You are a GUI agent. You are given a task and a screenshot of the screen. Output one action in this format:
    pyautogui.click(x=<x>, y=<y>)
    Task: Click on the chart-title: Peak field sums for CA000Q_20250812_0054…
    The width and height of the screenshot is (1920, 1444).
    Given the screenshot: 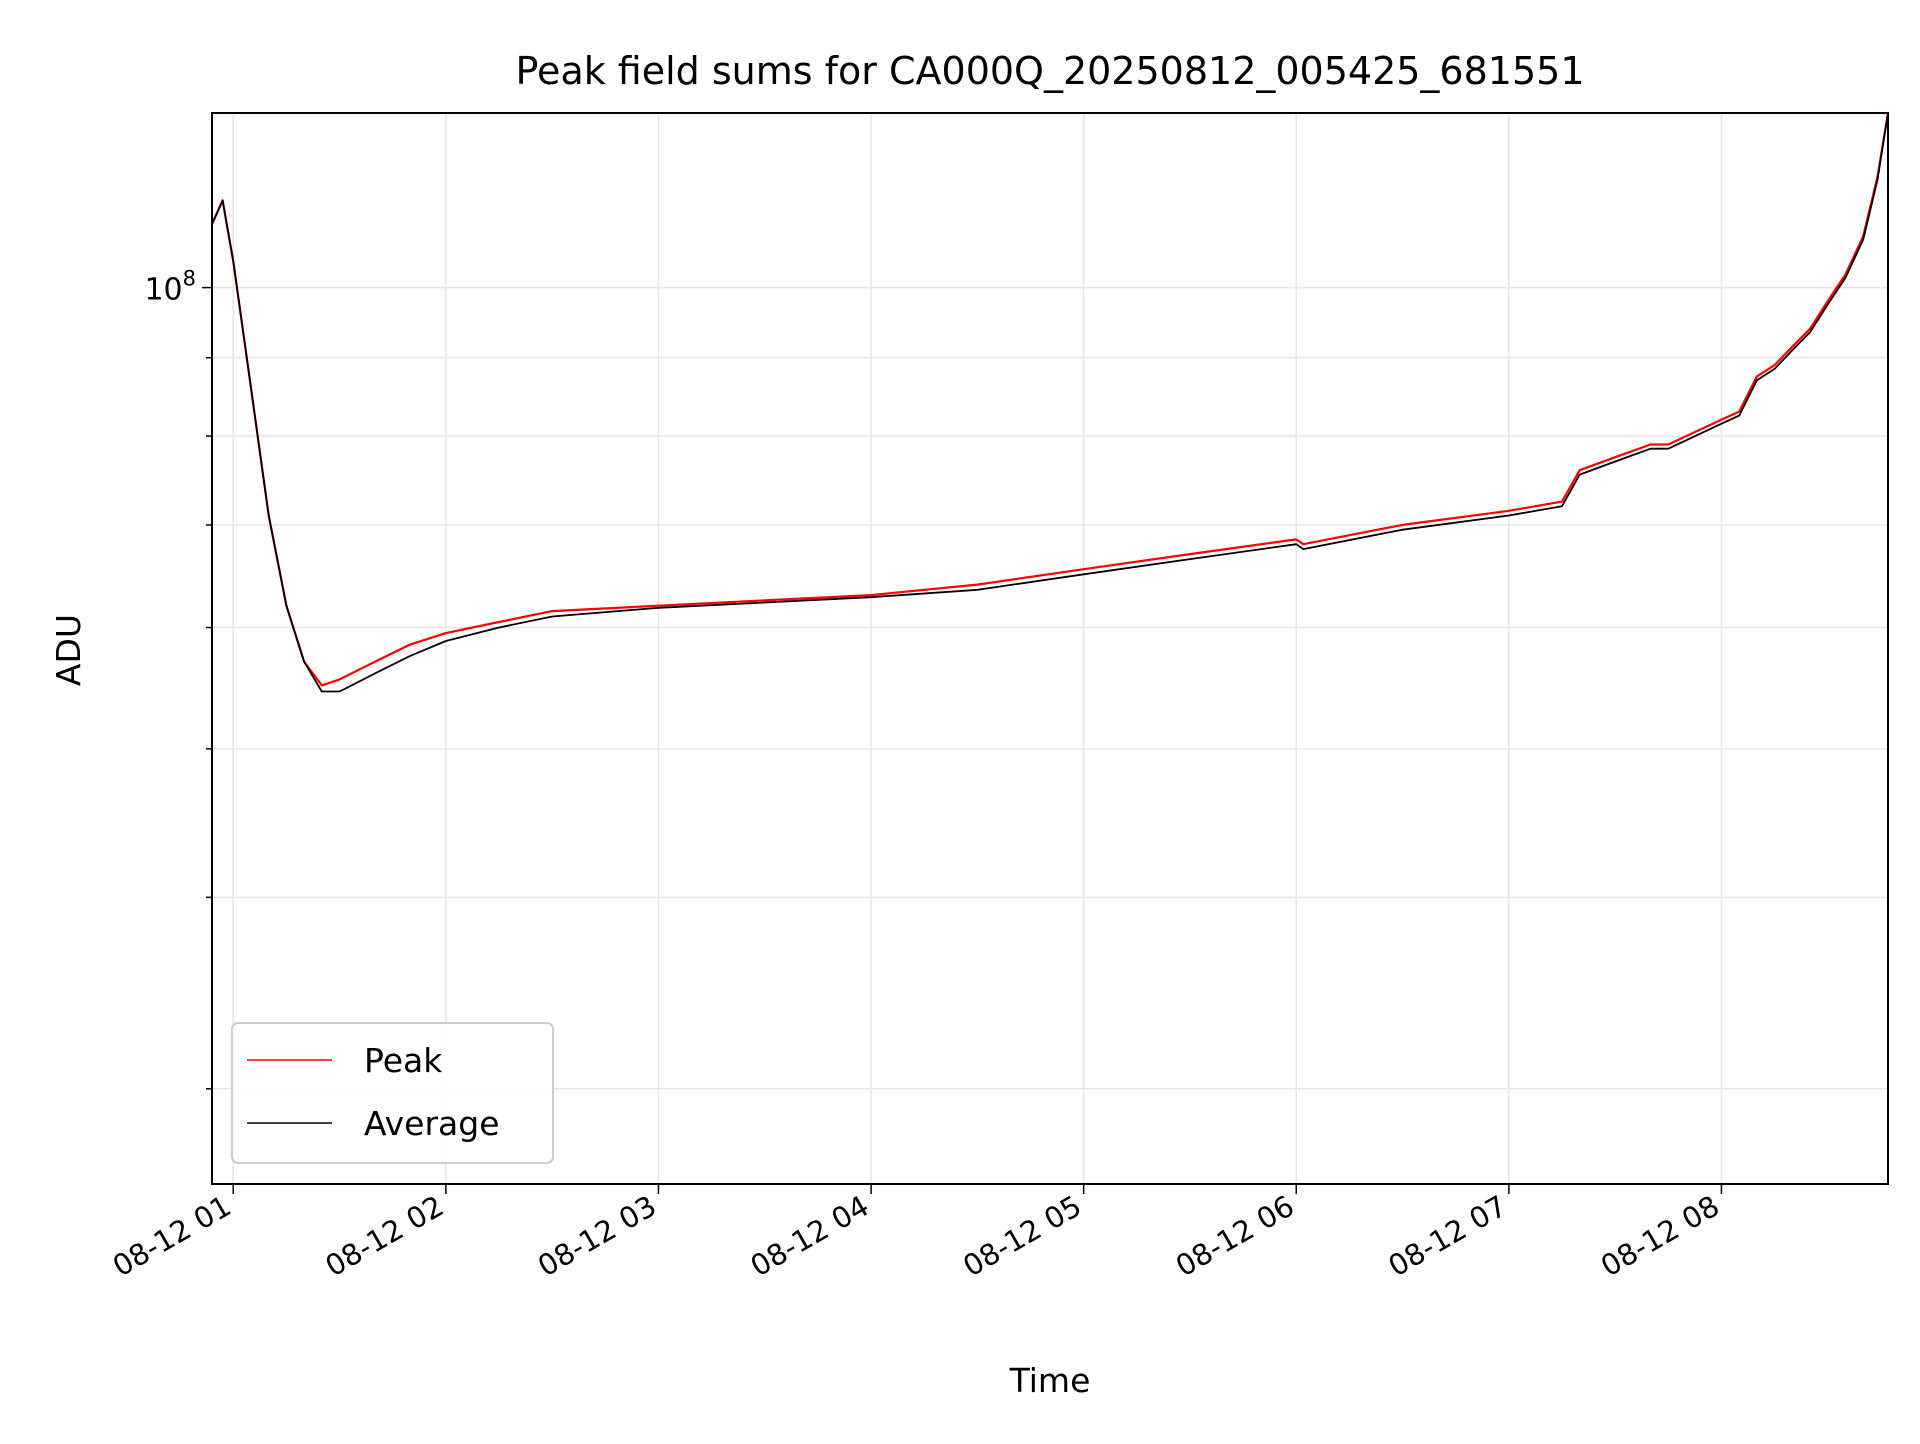 What is the action you would take?
    pyautogui.click(x=1050, y=71)
    